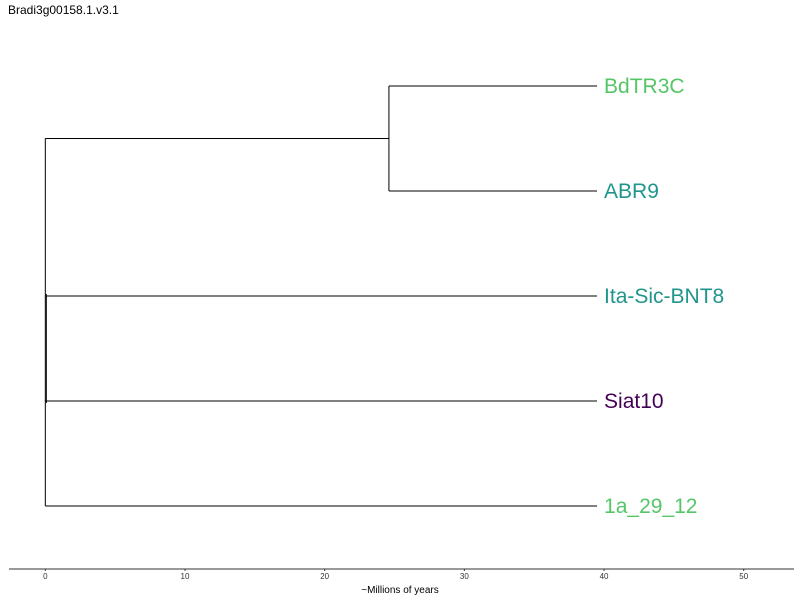 The width and height of the screenshot is (800, 600). What do you see at coordinates (464, 576) in the screenshot?
I see `tick-label-30: 30` at bounding box center [464, 576].